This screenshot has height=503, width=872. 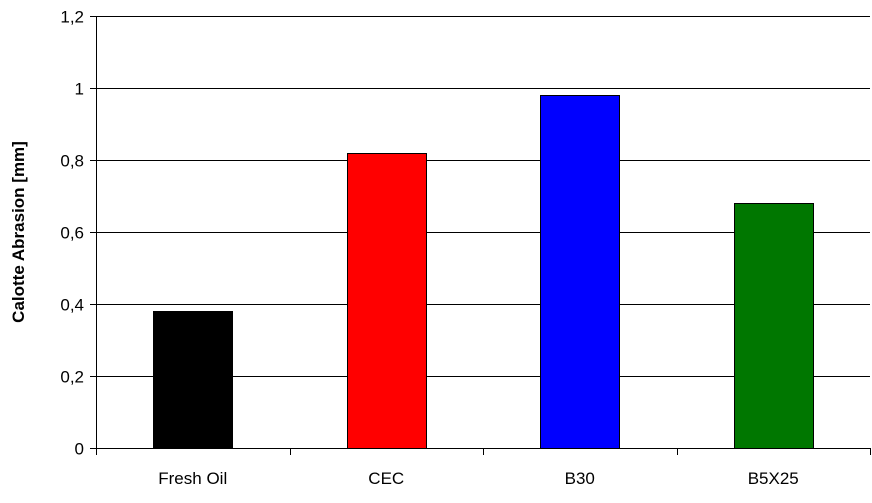 I want to click on x-tick-label: B30, so click(x=580, y=478).